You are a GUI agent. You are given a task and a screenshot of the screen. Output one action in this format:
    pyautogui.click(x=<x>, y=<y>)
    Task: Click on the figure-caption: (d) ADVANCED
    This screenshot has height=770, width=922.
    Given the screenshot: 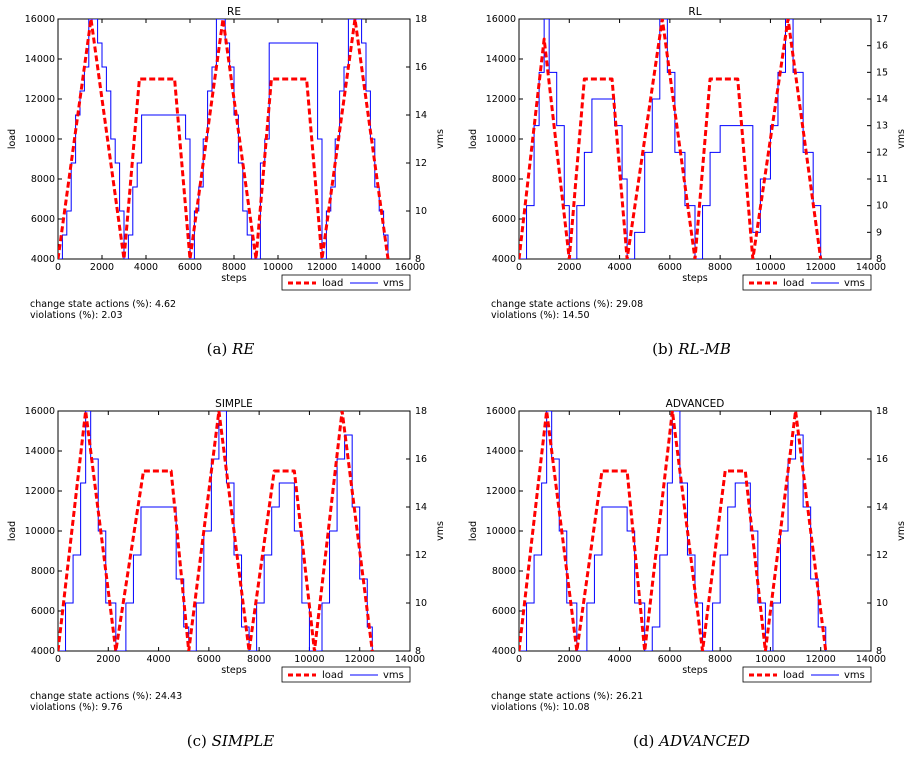 What is the action you would take?
    pyautogui.click(x=691, y=741)
    